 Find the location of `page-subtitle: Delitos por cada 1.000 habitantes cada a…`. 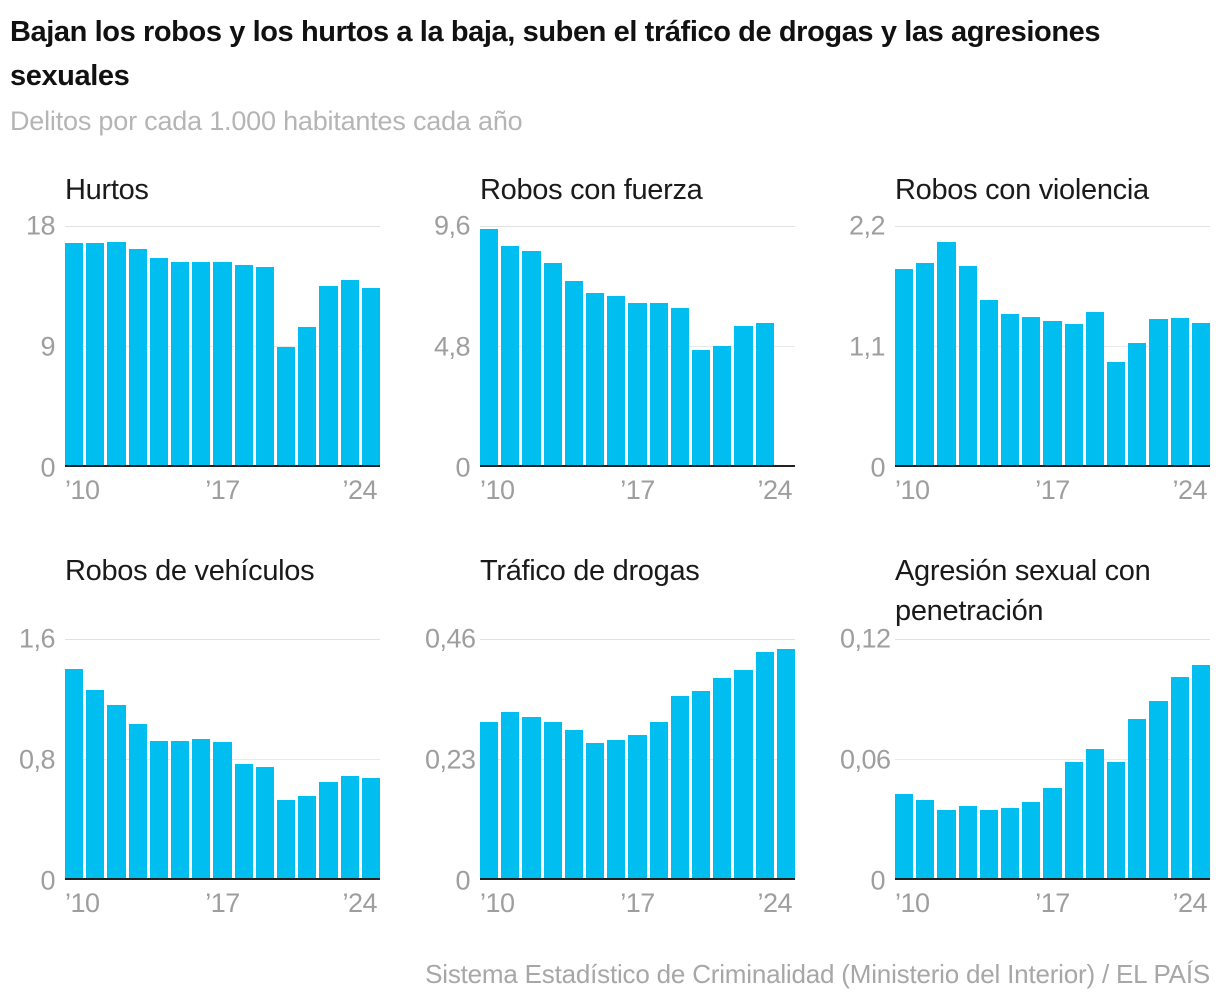

page-subtitle: Delitos por cada 1.000 habitantes cada a… is located at coordinates (266, 121).